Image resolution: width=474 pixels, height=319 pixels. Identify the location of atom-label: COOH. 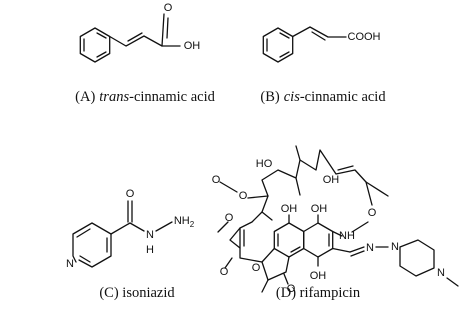
(364, 37).